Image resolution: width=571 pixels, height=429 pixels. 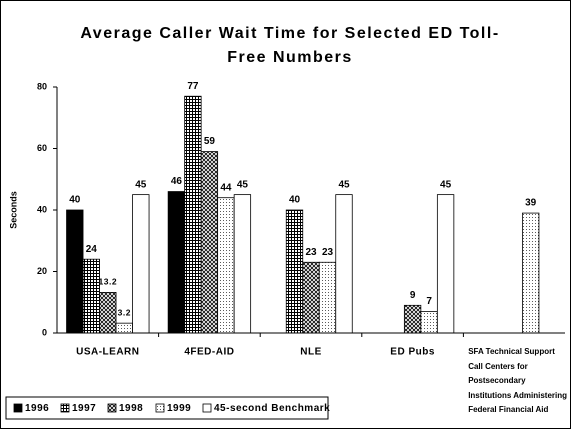 What do you see at coordinates (108, 282) in the screenshot?
I see `data-label: 13.2` at bounding box center [108, 282].